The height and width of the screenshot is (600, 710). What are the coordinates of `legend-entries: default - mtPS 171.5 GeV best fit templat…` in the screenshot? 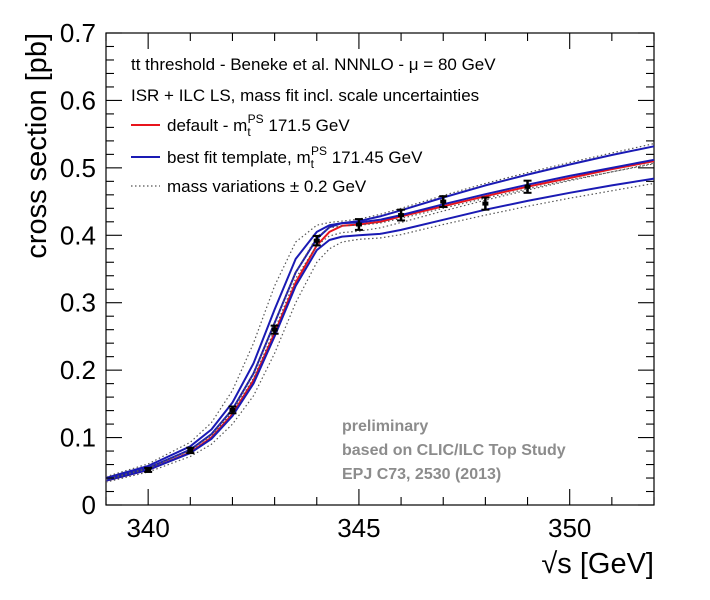 It's located at (277, 154).